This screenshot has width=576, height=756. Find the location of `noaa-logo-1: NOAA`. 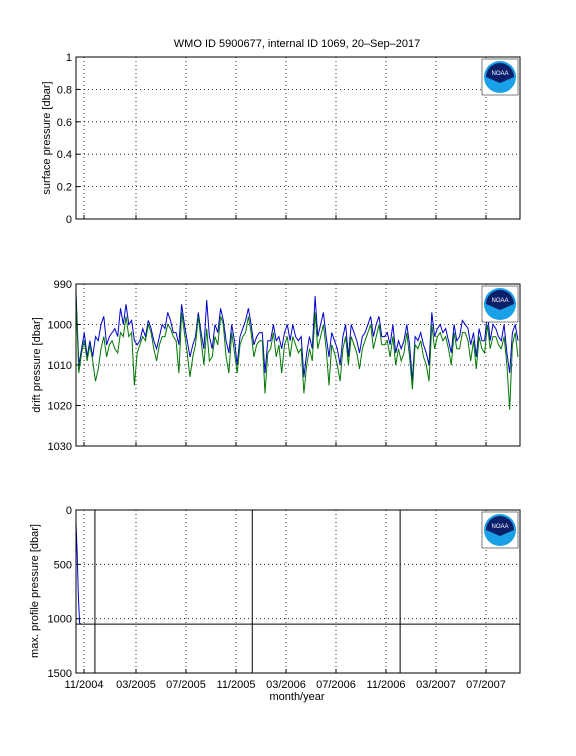

noaa-logo-1: NOAA is located at coordinates (500, 77).